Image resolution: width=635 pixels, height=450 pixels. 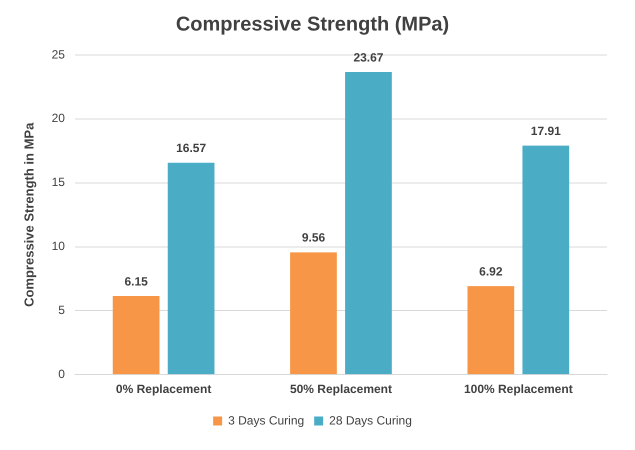 What do you see at coordinates (341, 389) in the screenshot?
I see `x-tick-label: 50% Replacement` at bounding box center [341, 389].